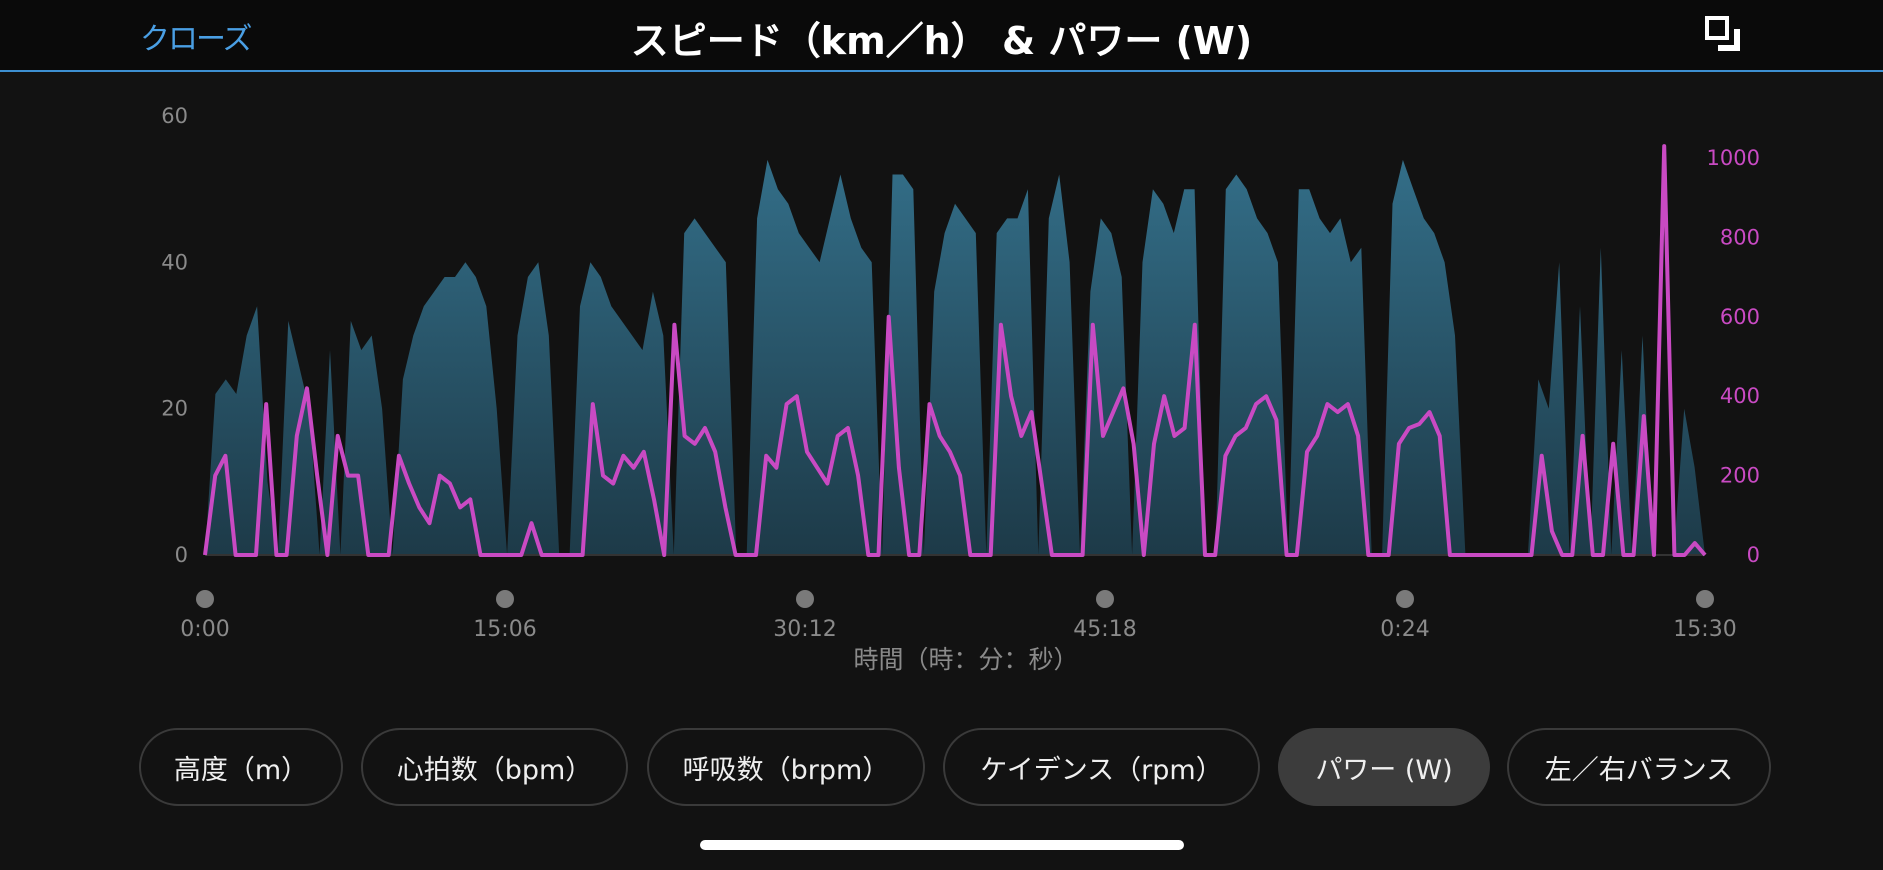  Describe the element at coordinates (1104, 629) in the screenshot. I see `x-tick-label: 45:18` at that location.